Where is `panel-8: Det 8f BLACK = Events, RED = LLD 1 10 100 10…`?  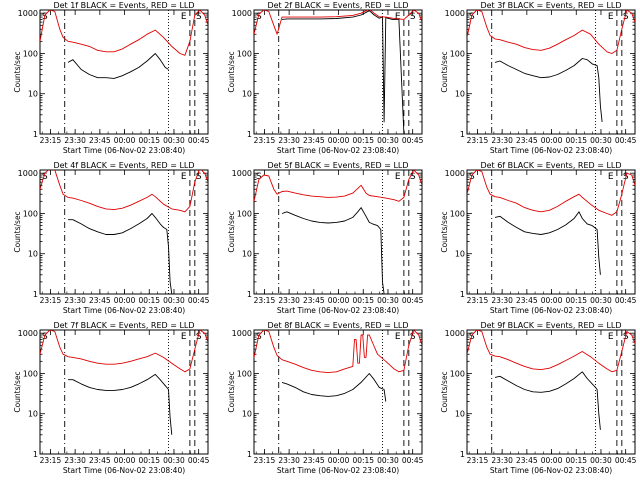 panel-8: Det 8f BLACK = Events, RED = LLD 1 10 100 10… is located at coordinates (325, 398).